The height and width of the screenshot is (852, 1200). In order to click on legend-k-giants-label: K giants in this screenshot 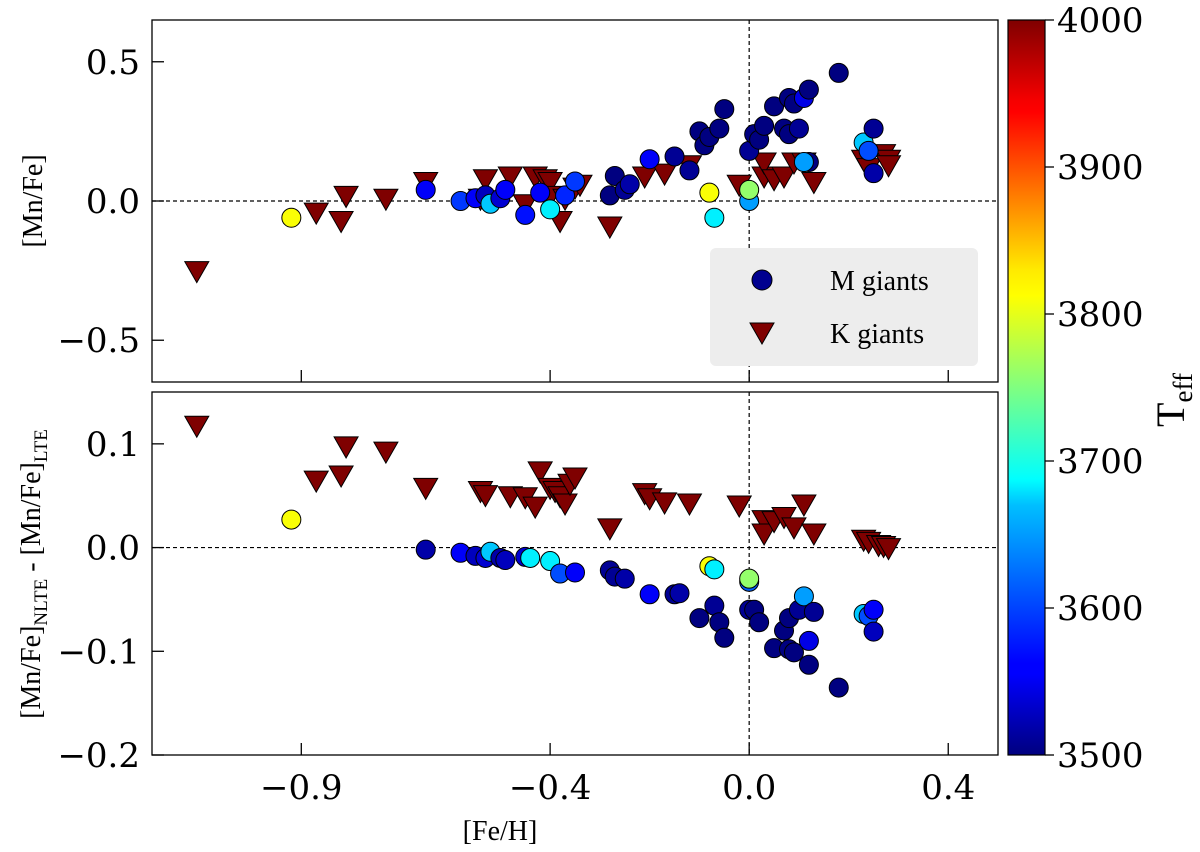, I will do `click(877, 334)`.